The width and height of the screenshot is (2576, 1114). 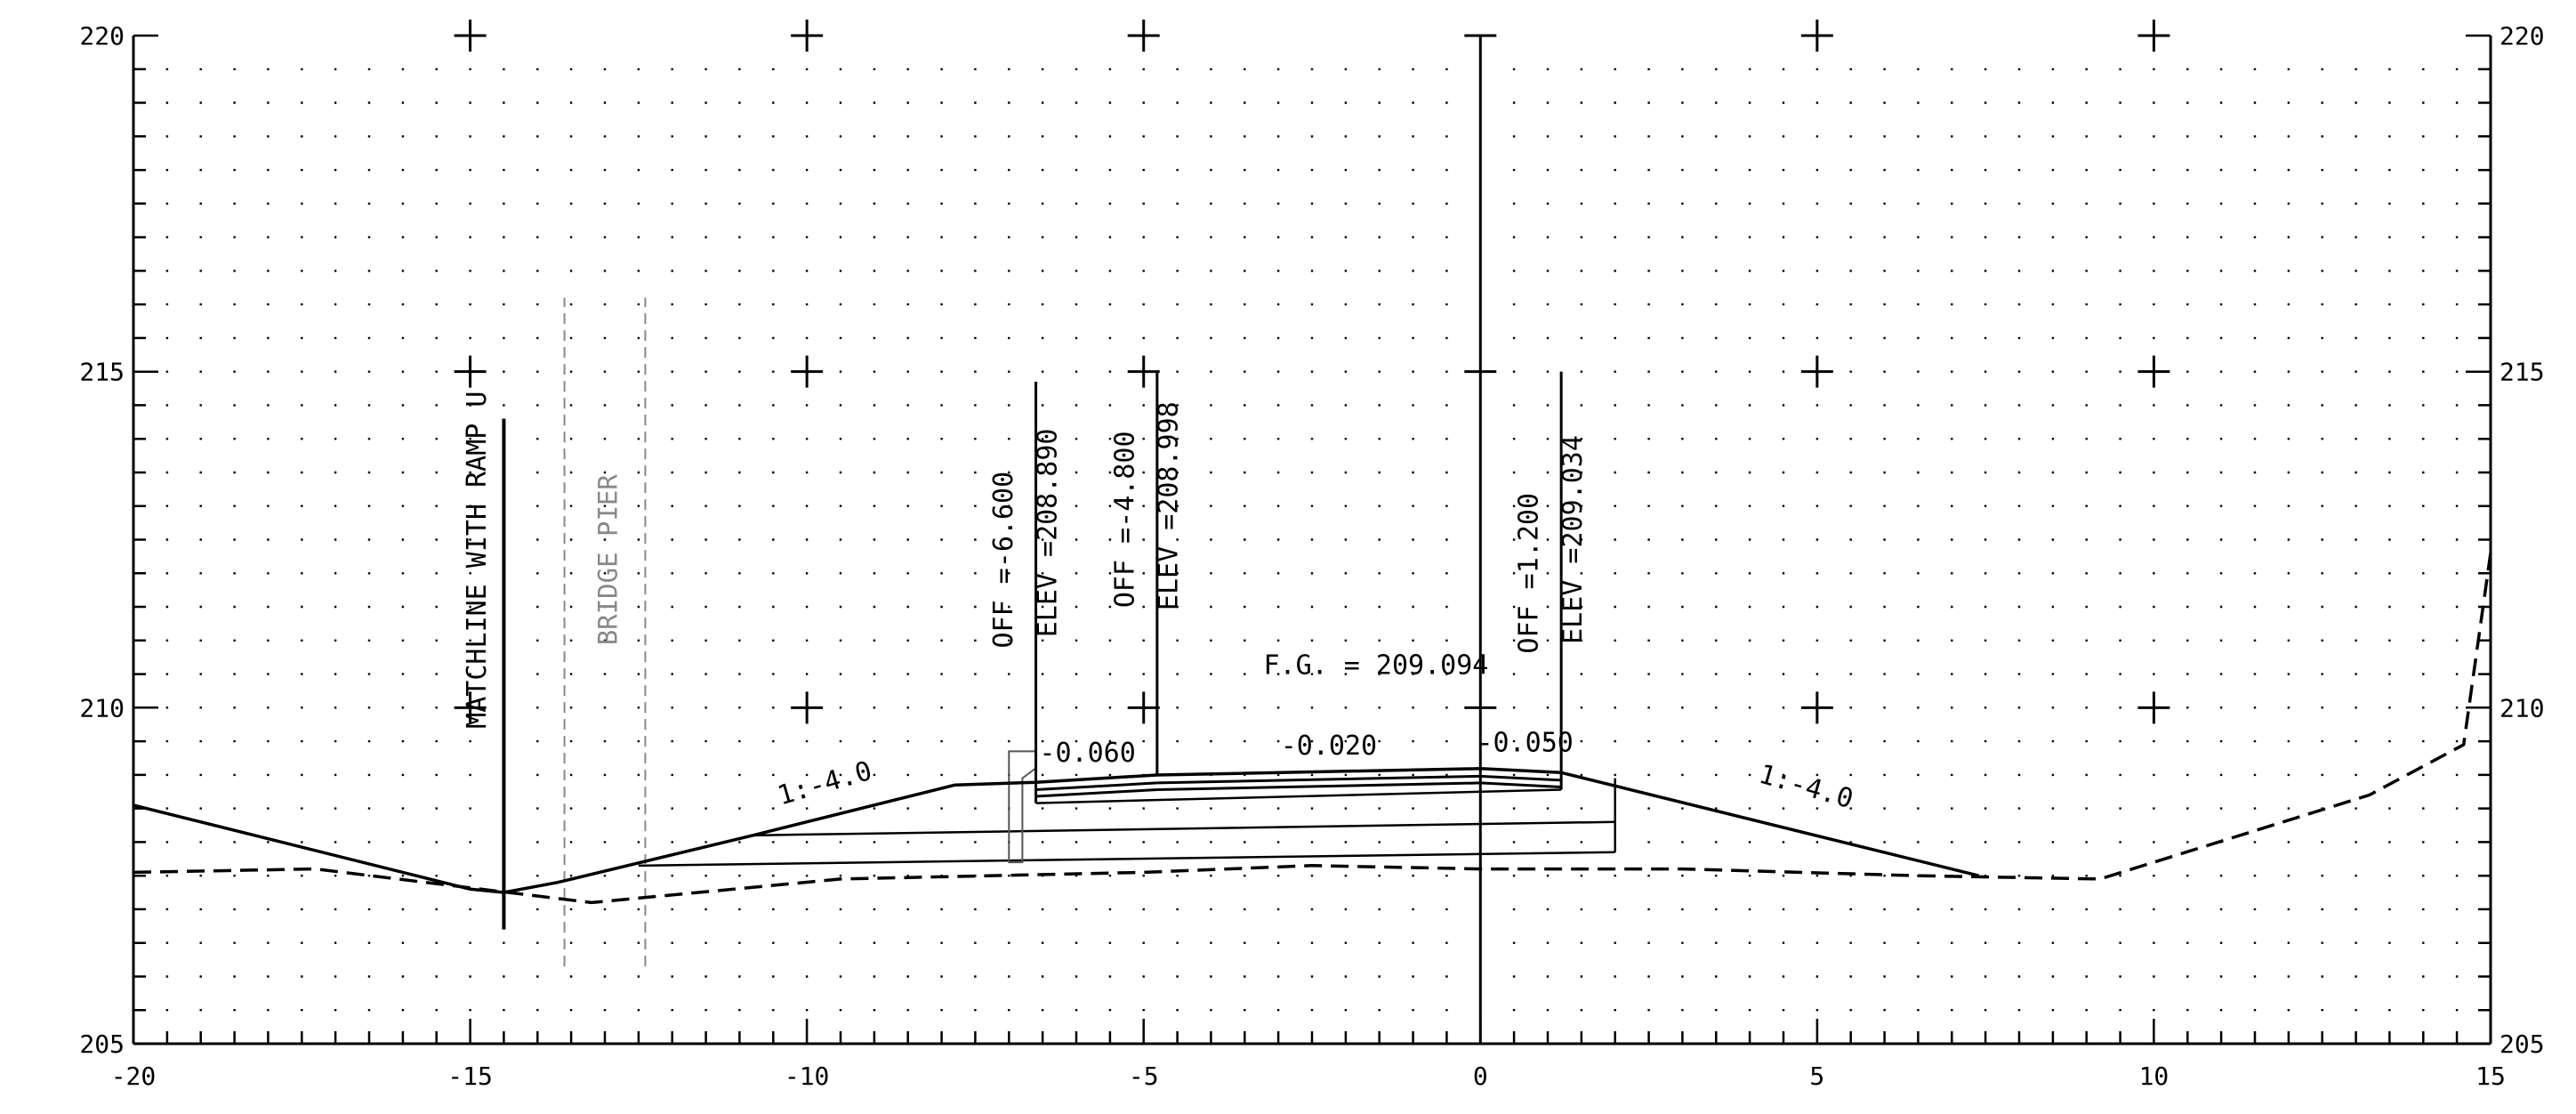 What do you see at coordinates (2490, 1076) in the screenshot?
I see `x-tick-label: 15` at bounding box center [2490, 1076].